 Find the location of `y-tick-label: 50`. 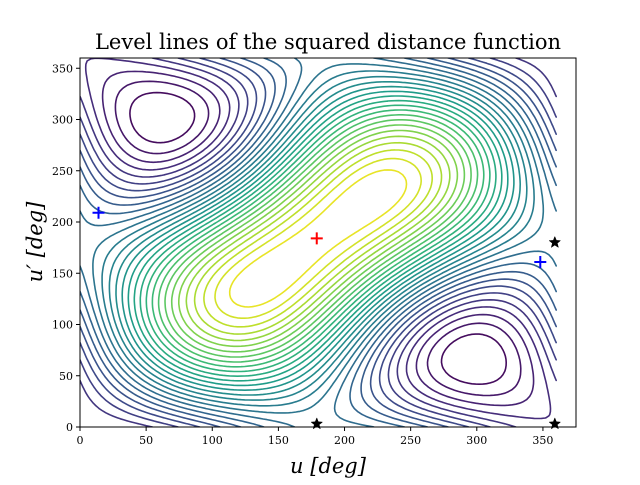

y-tick-label: 50 is located at coordinates (66, 376).